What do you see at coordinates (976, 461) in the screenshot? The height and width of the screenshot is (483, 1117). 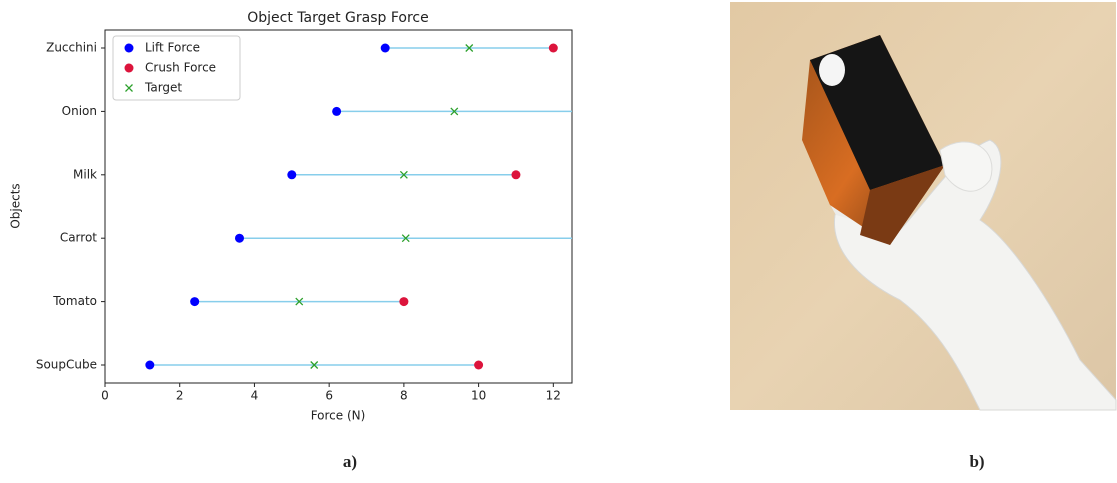 I see `panel-label: b)` at bounding box center [976, 461].